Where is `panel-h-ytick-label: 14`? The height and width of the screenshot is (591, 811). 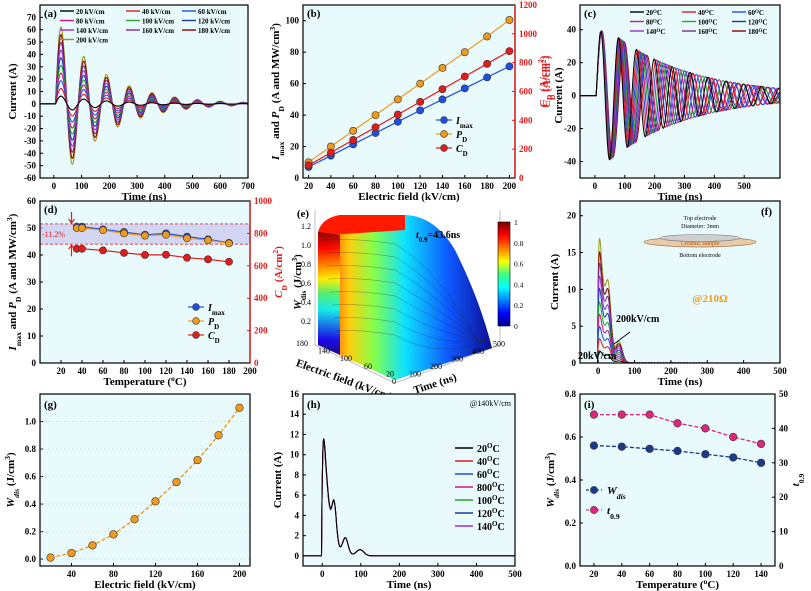
panel-h-ytick-label: 14 is located at coordinates (295, 414).